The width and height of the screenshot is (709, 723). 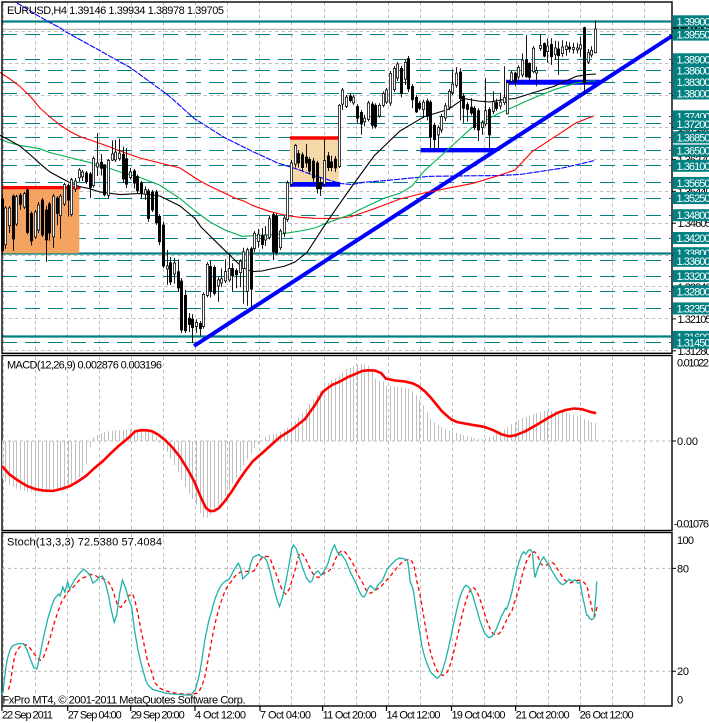 What do you see at coordinates (693, 216) in the screenshot?
I see `svg-text: 1.34800` at bounding box center [693, 216].